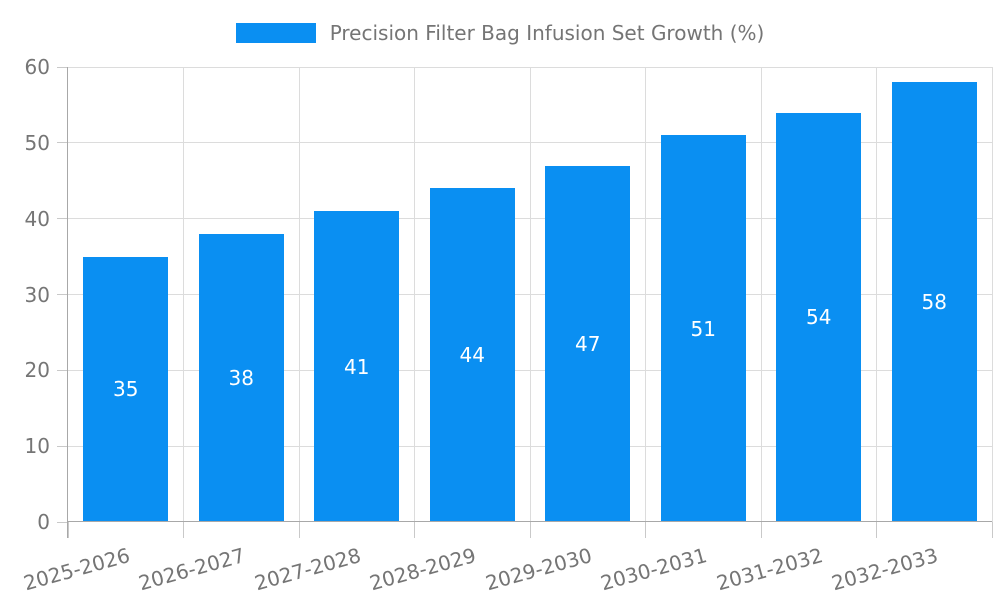 This screenshot has width=1000, height=600. Describe the element at coordinates (37, 218) in the screenshot. I see `y-tick-label: 40` at that location.